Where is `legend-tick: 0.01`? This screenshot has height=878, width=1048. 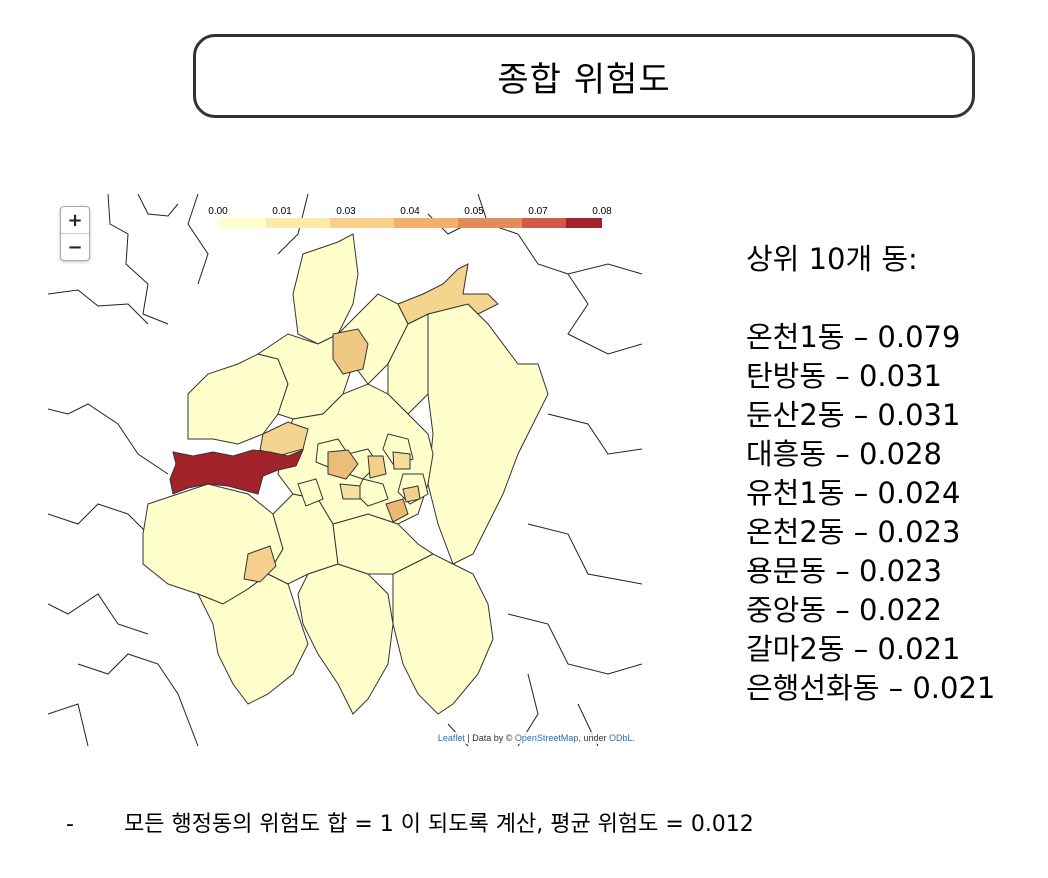
legend-tick: 0.01 is located at coordinates (282, 211).